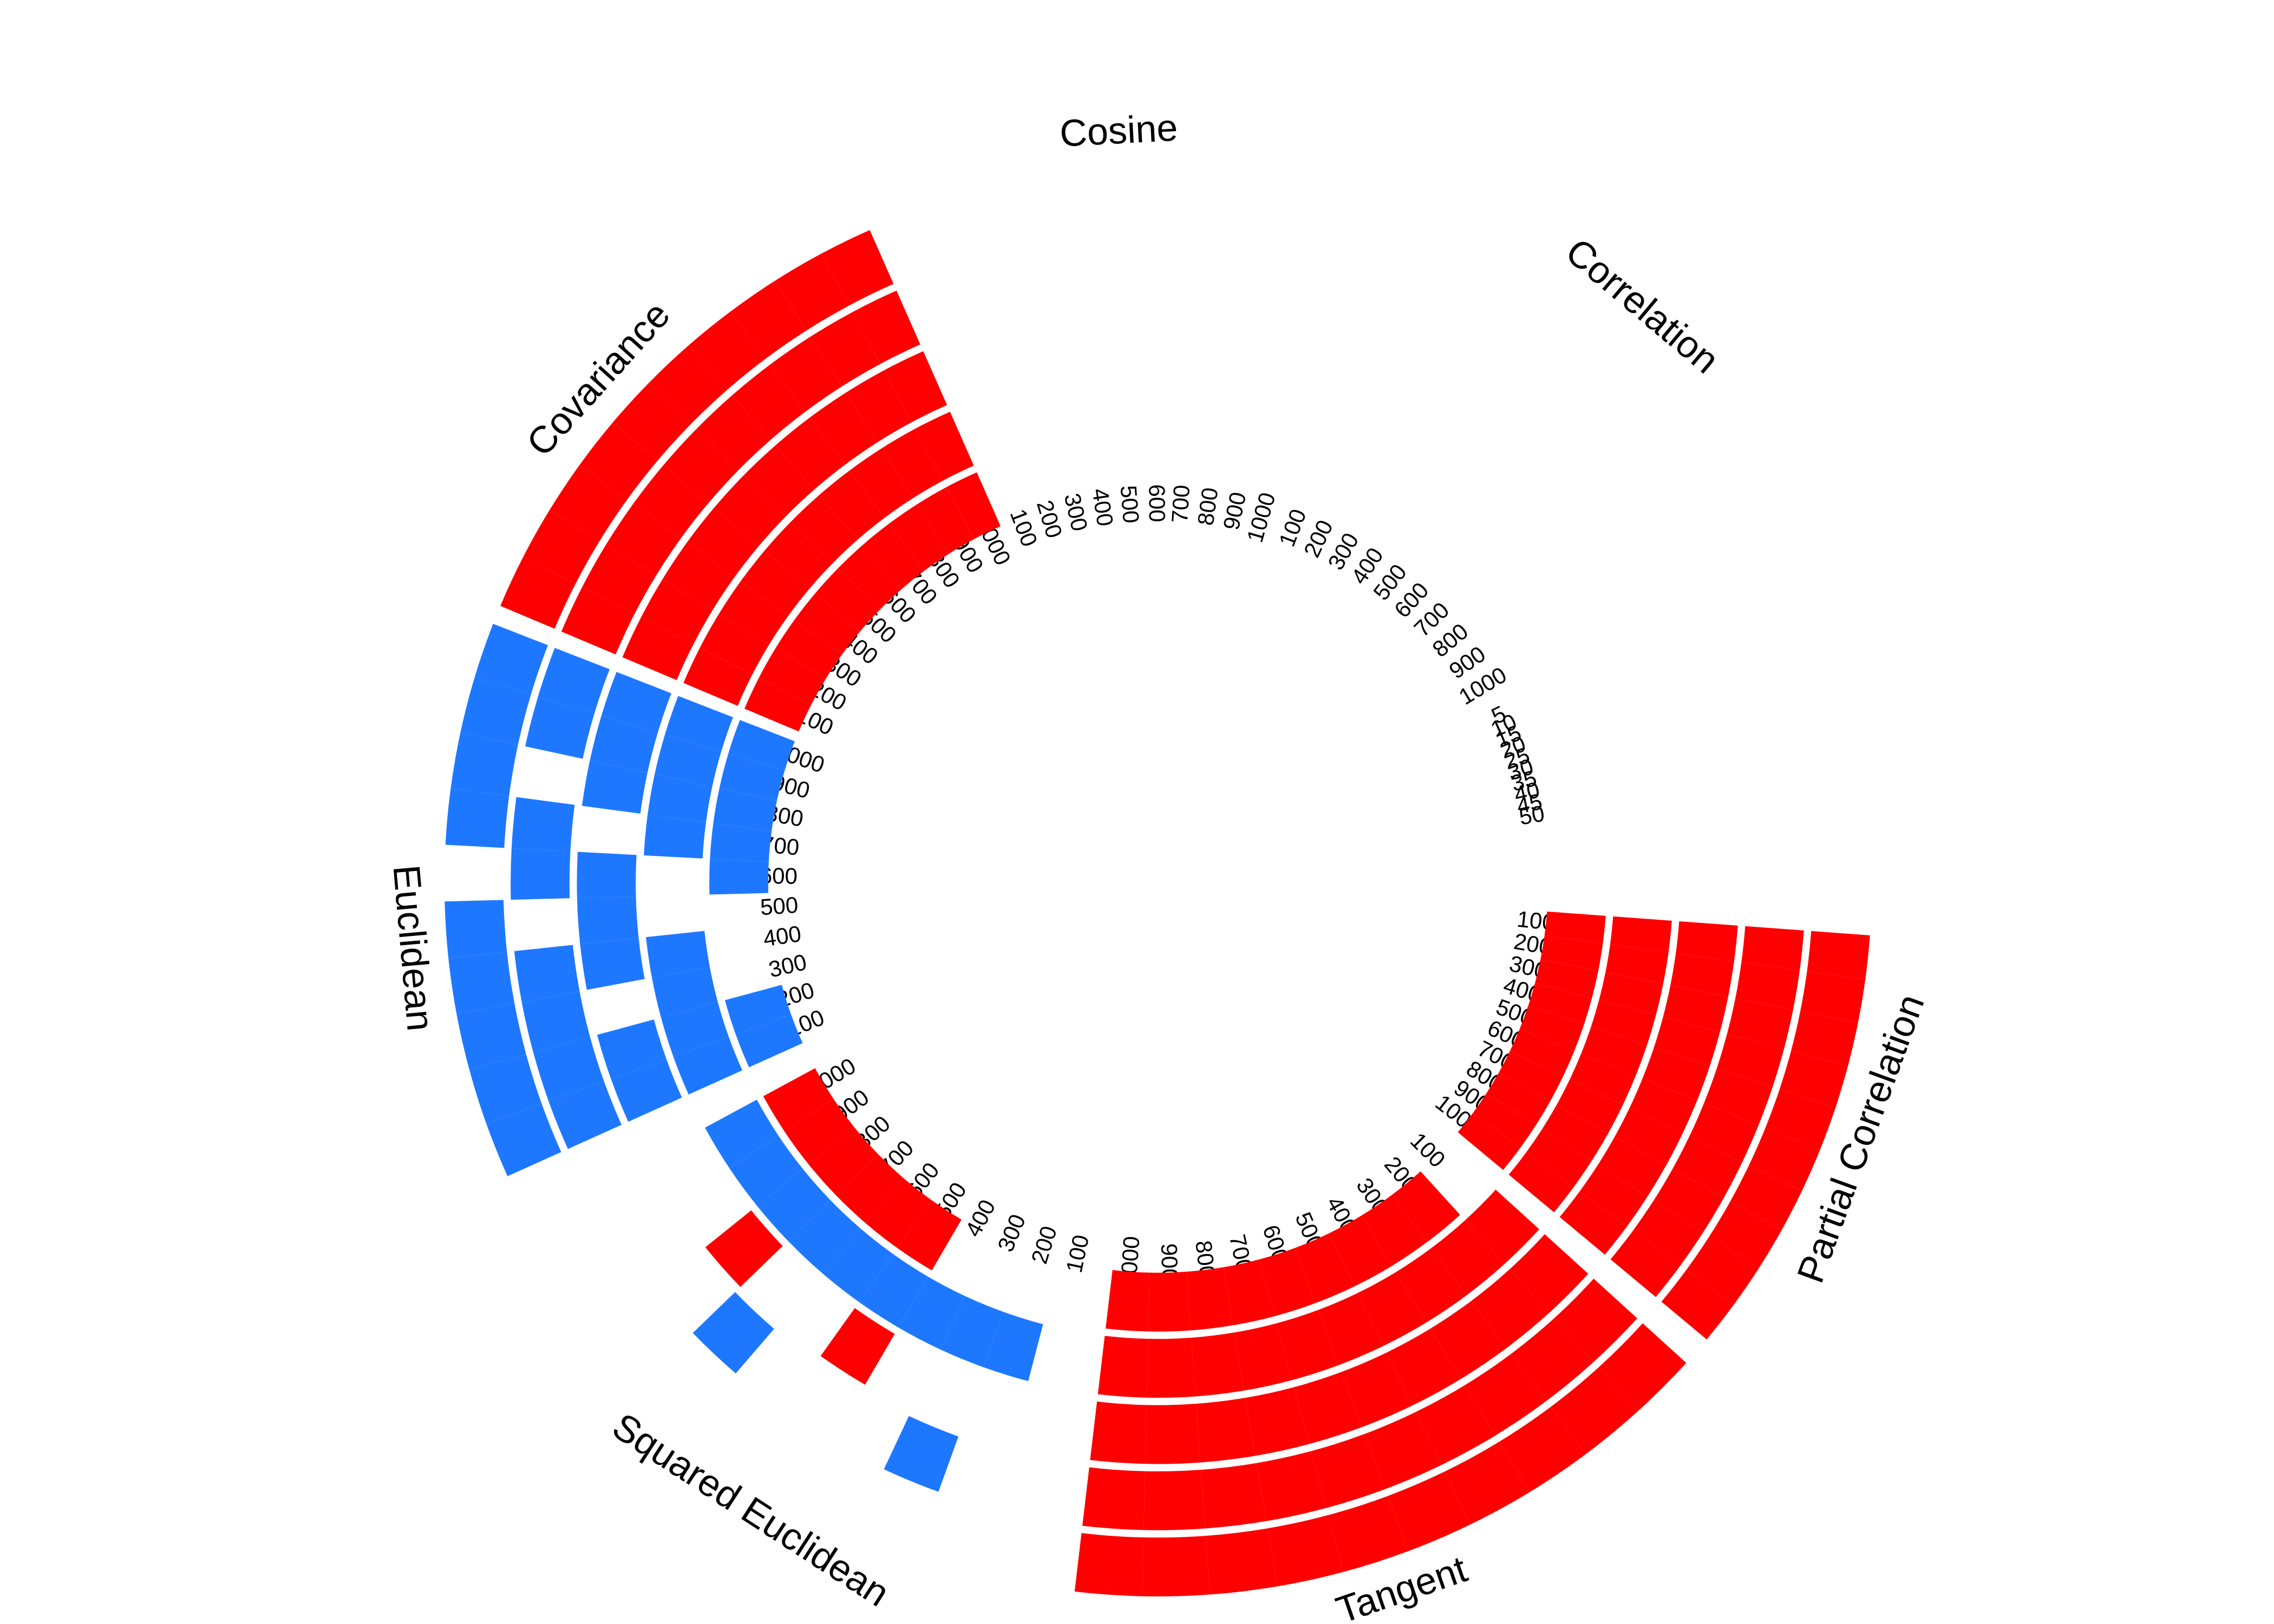 This screenshot has width=2274, height=1624. Describe the element at coordinates (1157, 503) in the screenshot. I see `tick-label: 600` at that location.